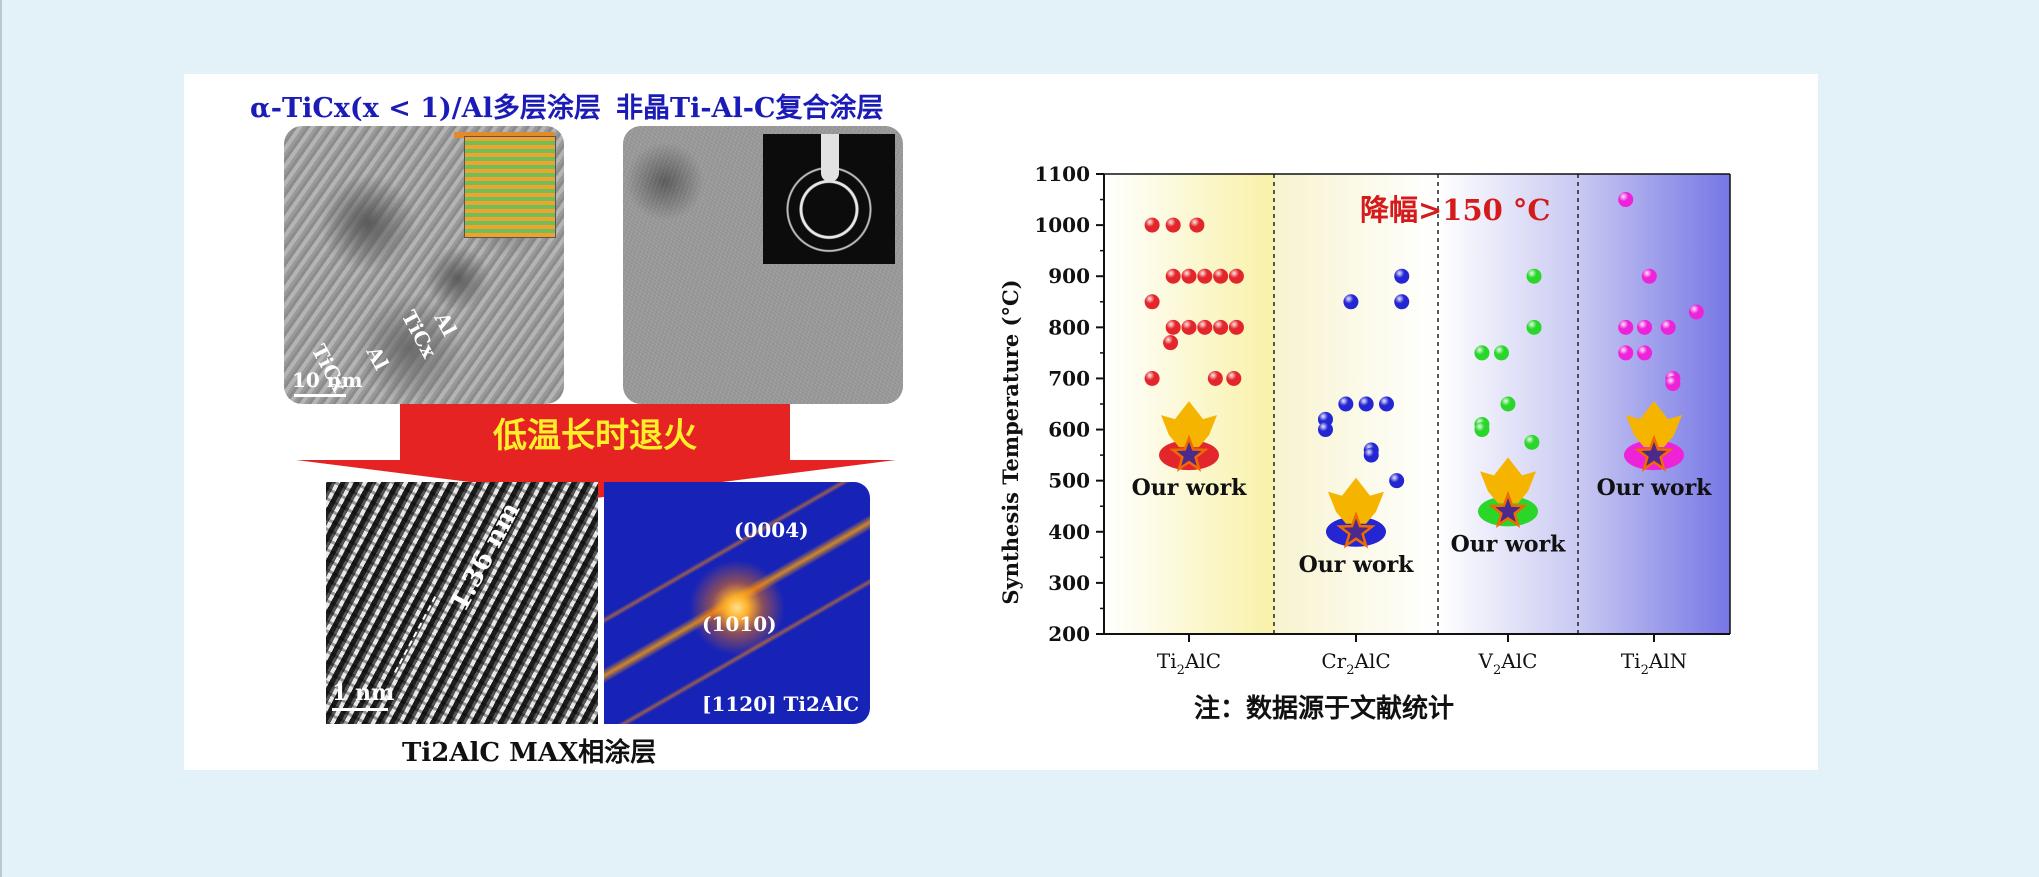 The image size is (2039, 877). I want to click on y-axis-label: Synthesis Temperature (°C), so click(1010, 441).